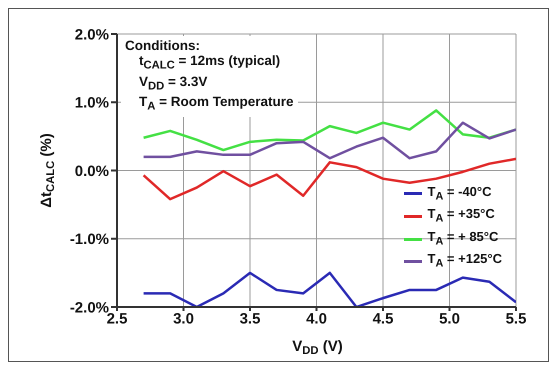  What do you see at coordinates (316, 319) in the screenshot?
I see `x-tick-label: 4.0` at bounding box center [316, 319].